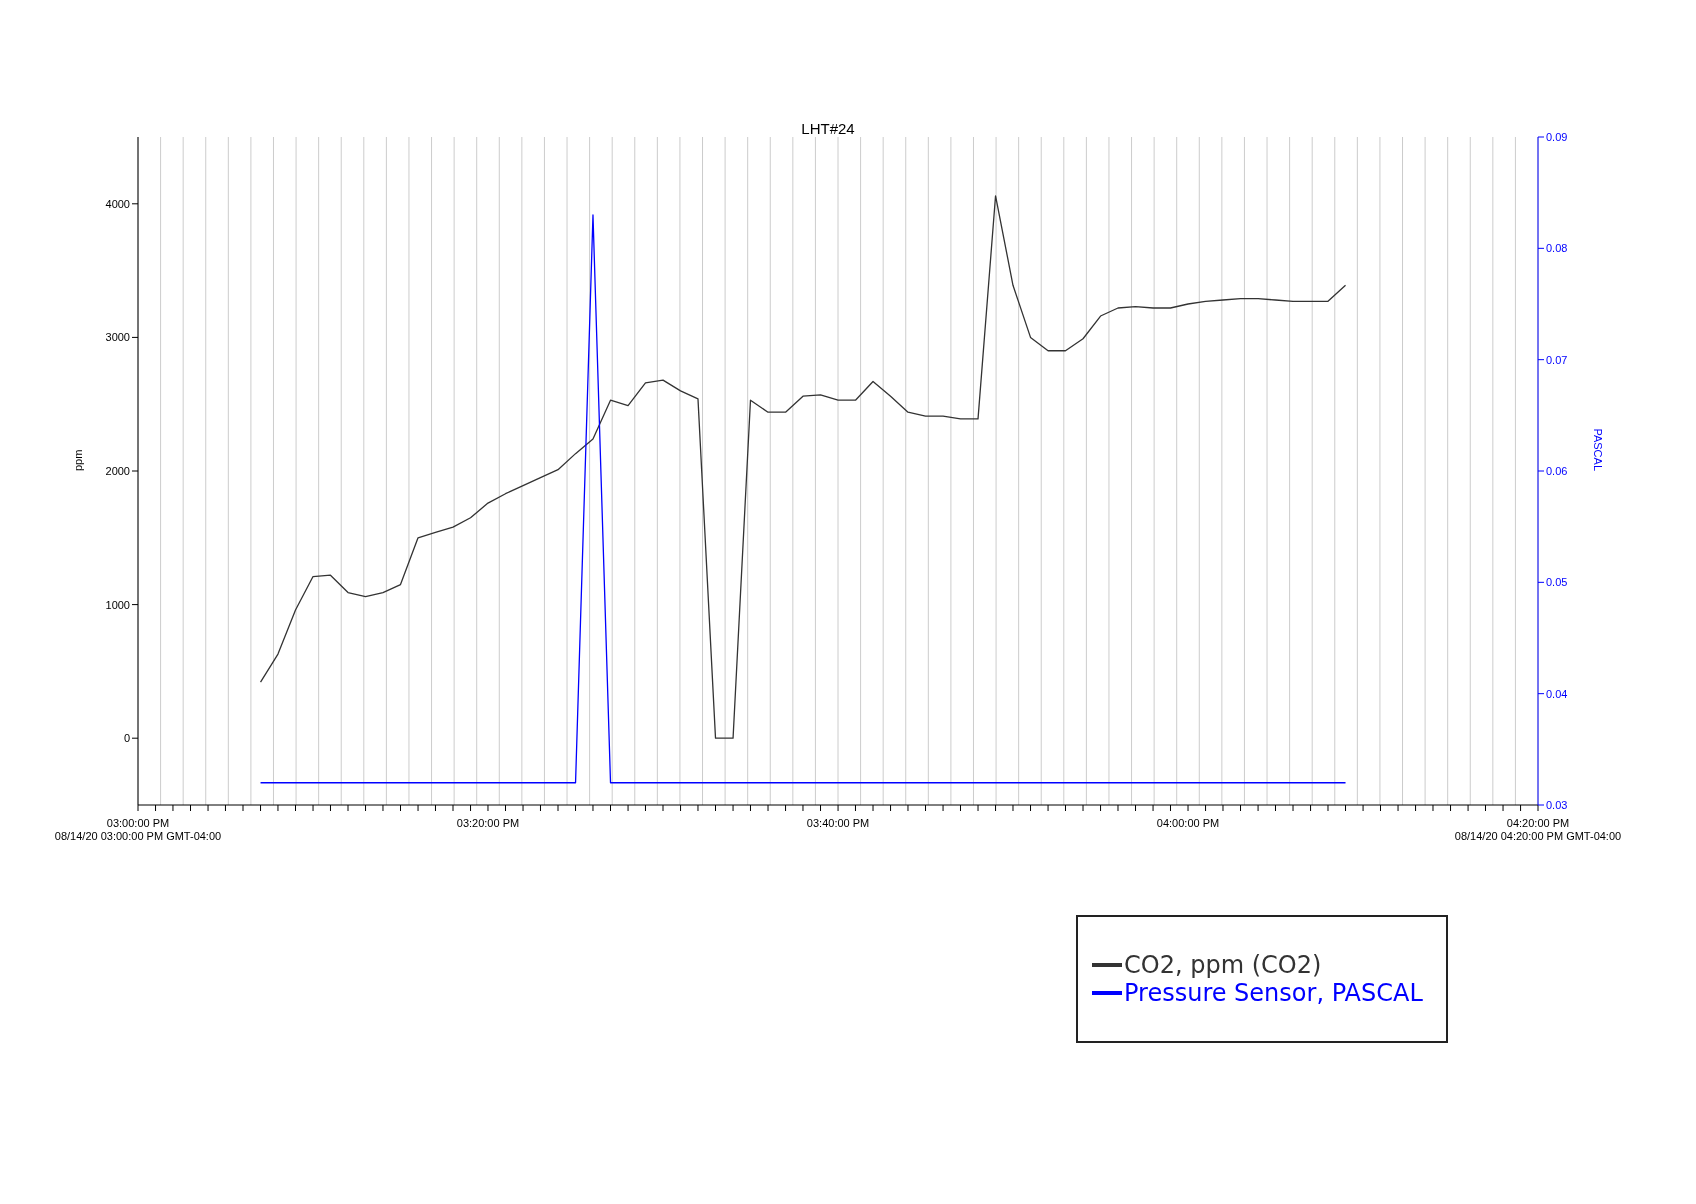  Describe the element at coordinates (1188, 823) in the screenshot. I see `x-tick-label: 04:00:00 PM` at that location.